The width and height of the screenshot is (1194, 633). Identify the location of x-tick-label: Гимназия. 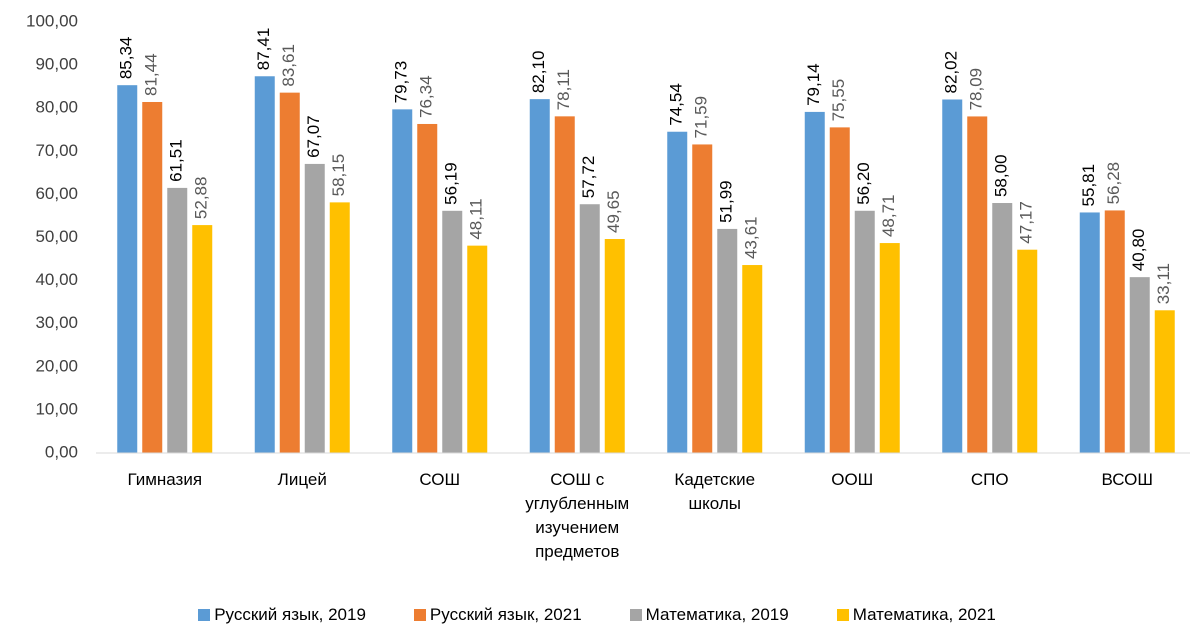
(165, 479).